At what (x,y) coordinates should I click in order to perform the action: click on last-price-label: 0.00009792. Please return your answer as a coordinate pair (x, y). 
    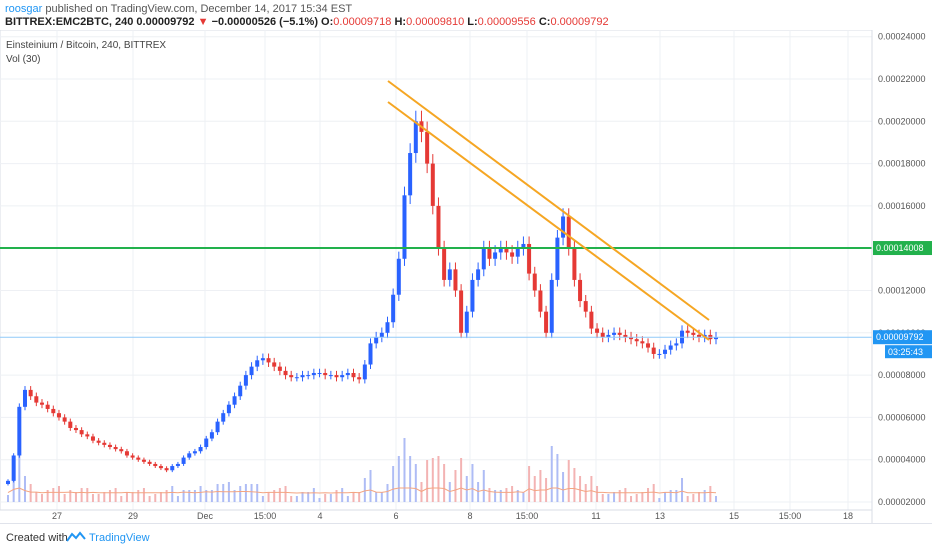
    Looking at the image, I should click on (900, 337).